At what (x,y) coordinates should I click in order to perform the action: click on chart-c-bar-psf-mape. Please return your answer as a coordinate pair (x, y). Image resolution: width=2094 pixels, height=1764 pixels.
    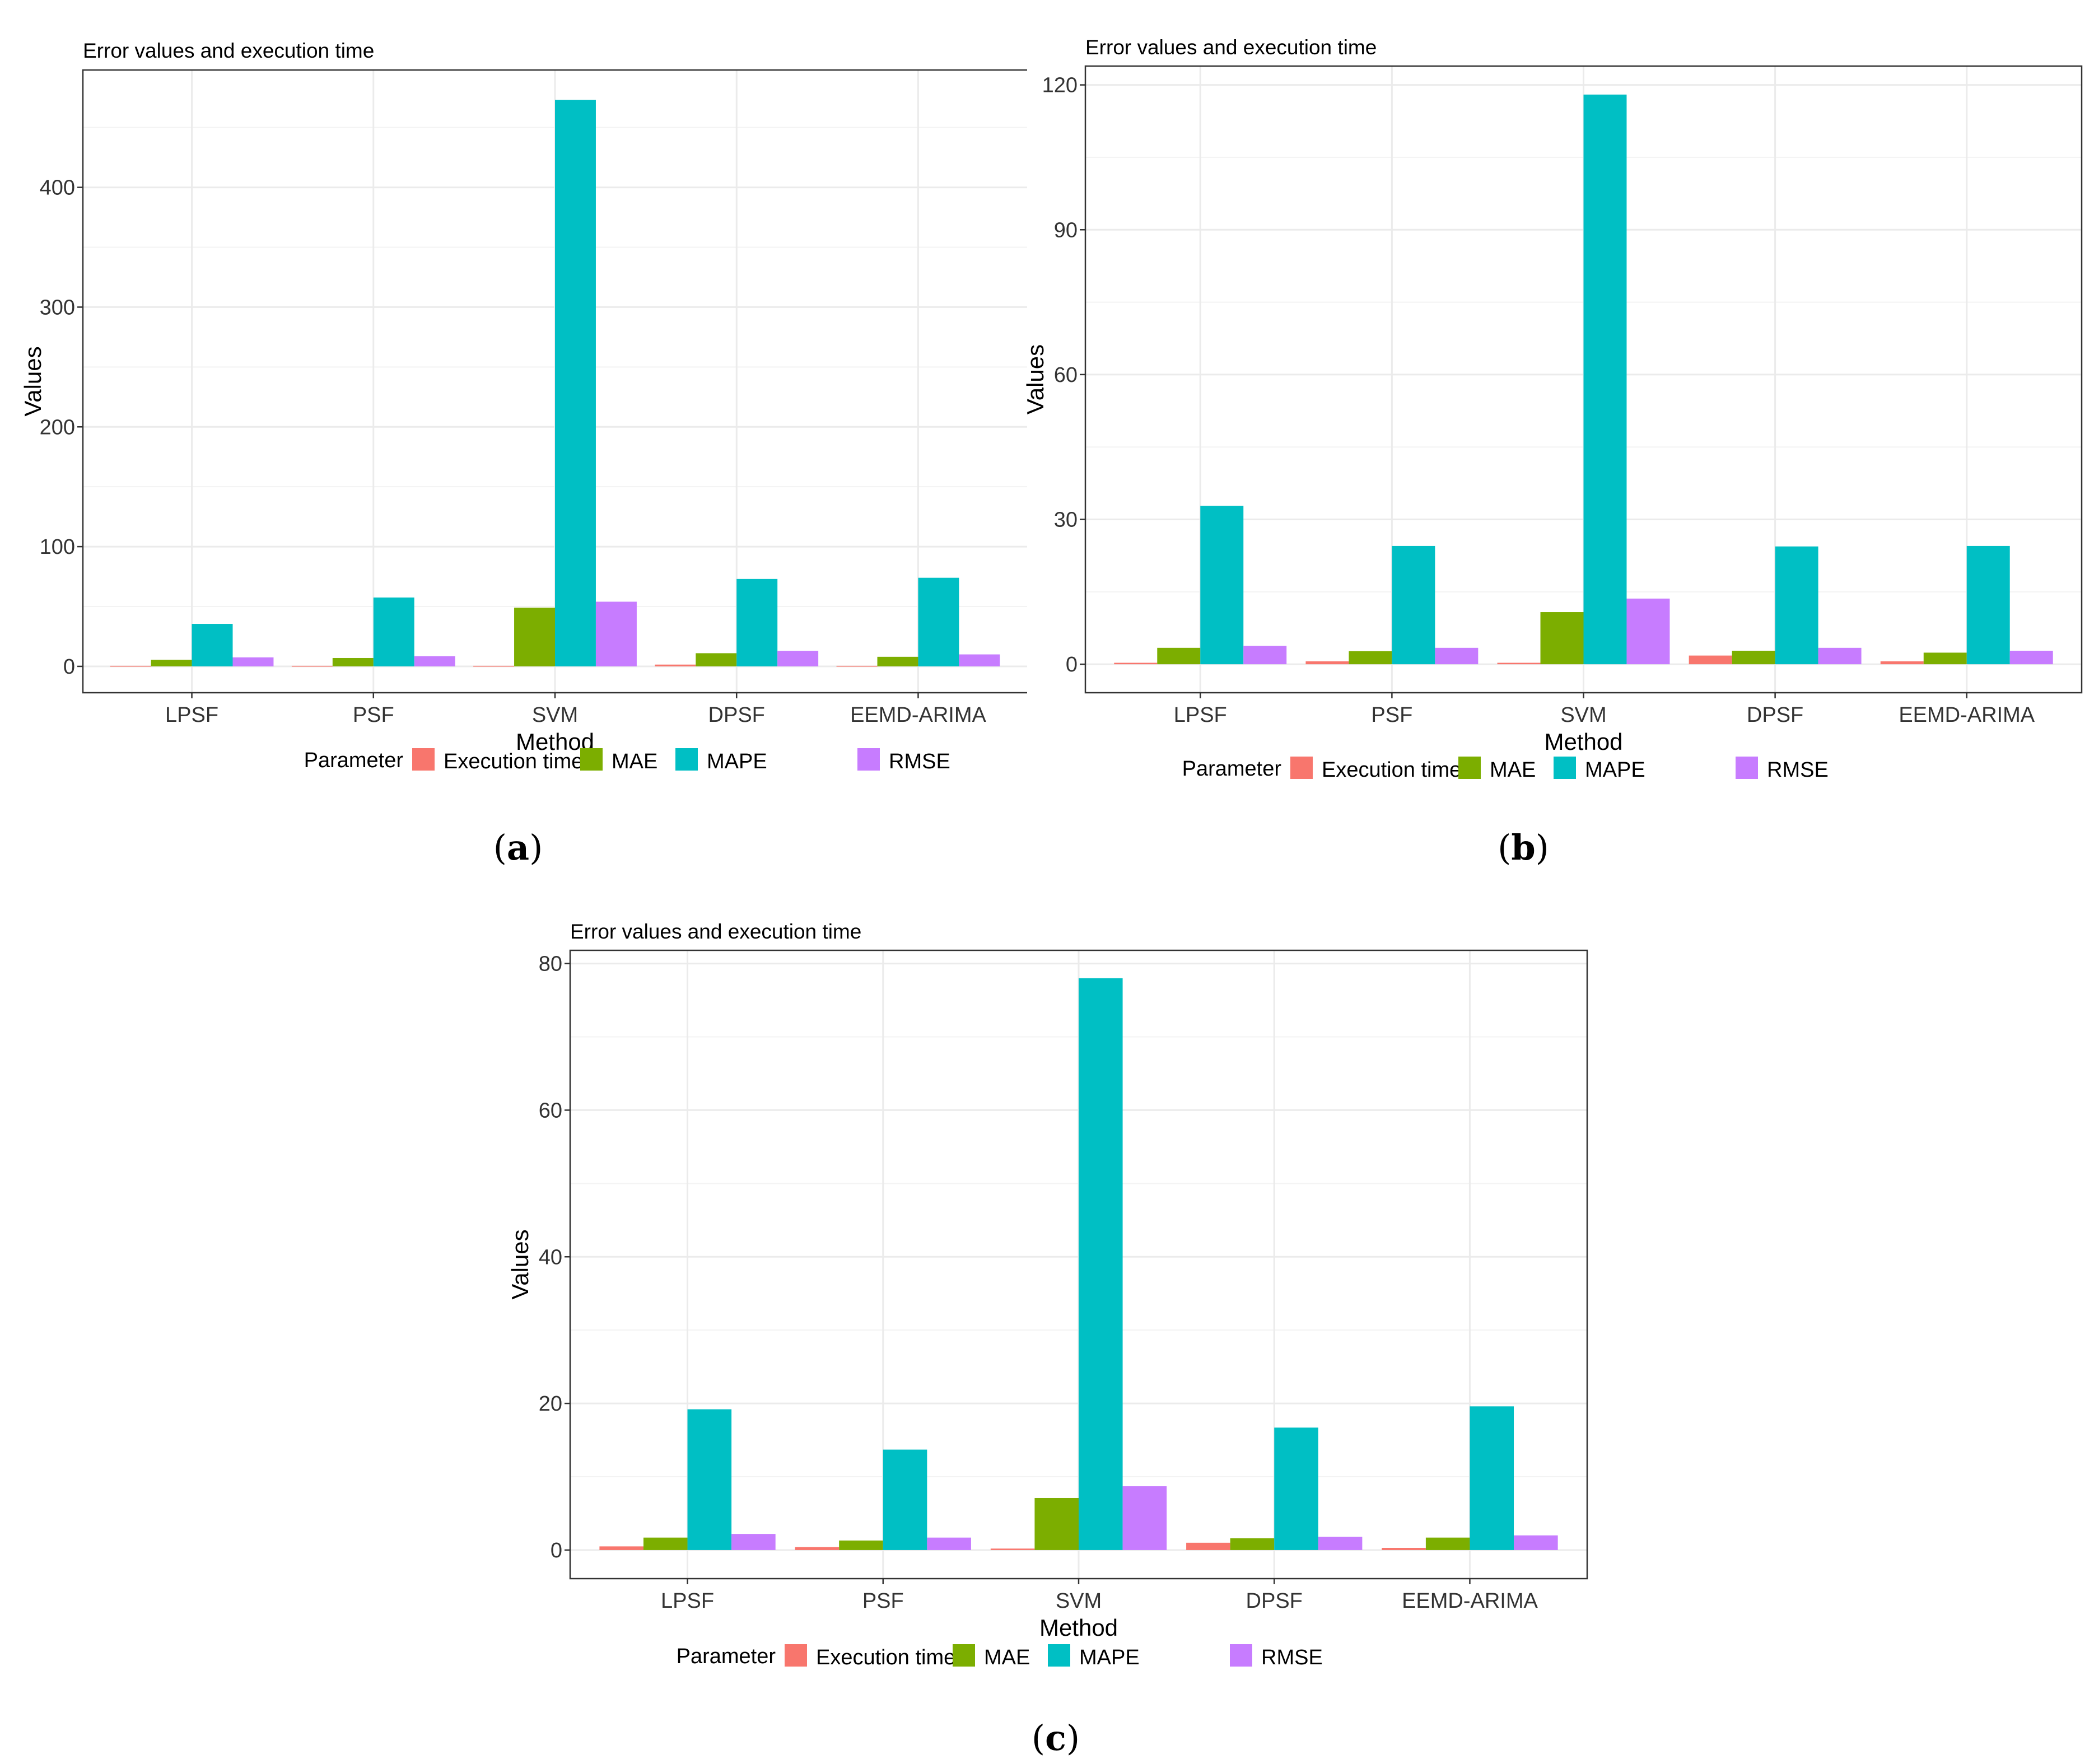
    Looking at the image, I should click on (905, 1500).